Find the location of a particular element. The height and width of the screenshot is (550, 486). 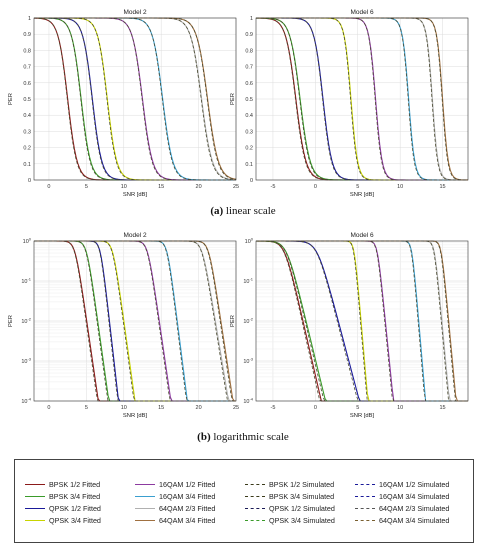

legend-label: BPSK 3/4 Fitted is located at coordinates (75, 496).